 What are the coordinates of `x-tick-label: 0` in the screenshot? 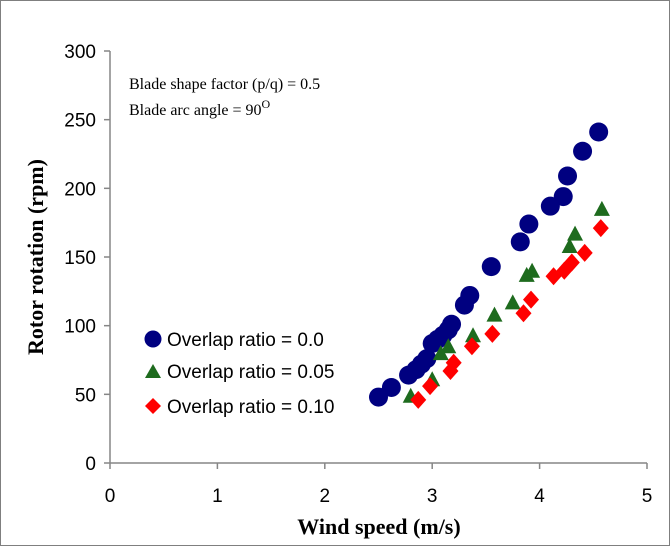 It's located at (110, 496).